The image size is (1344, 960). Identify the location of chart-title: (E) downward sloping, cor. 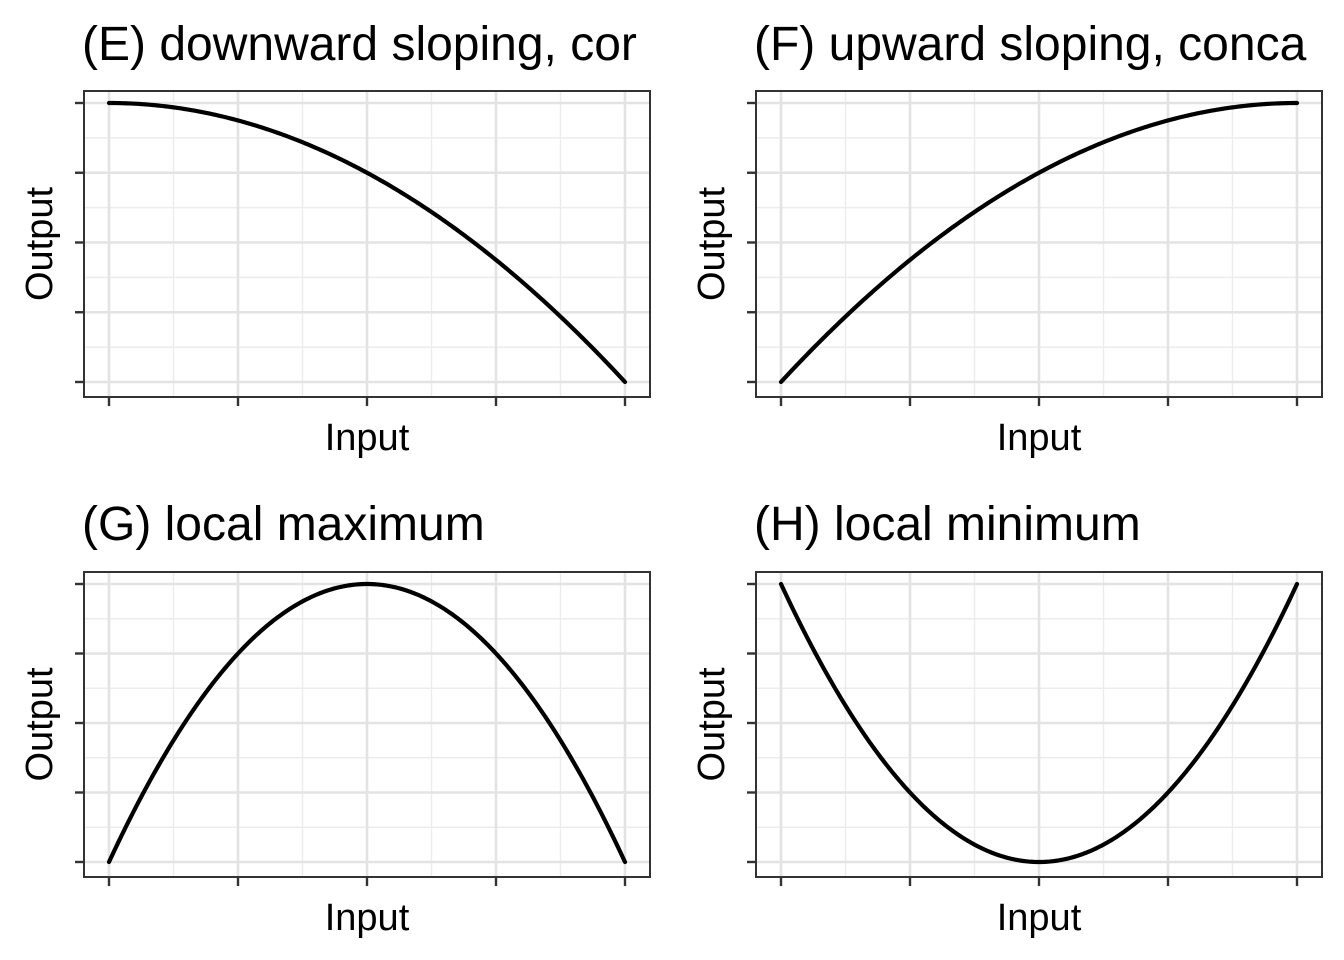
(359, 44).